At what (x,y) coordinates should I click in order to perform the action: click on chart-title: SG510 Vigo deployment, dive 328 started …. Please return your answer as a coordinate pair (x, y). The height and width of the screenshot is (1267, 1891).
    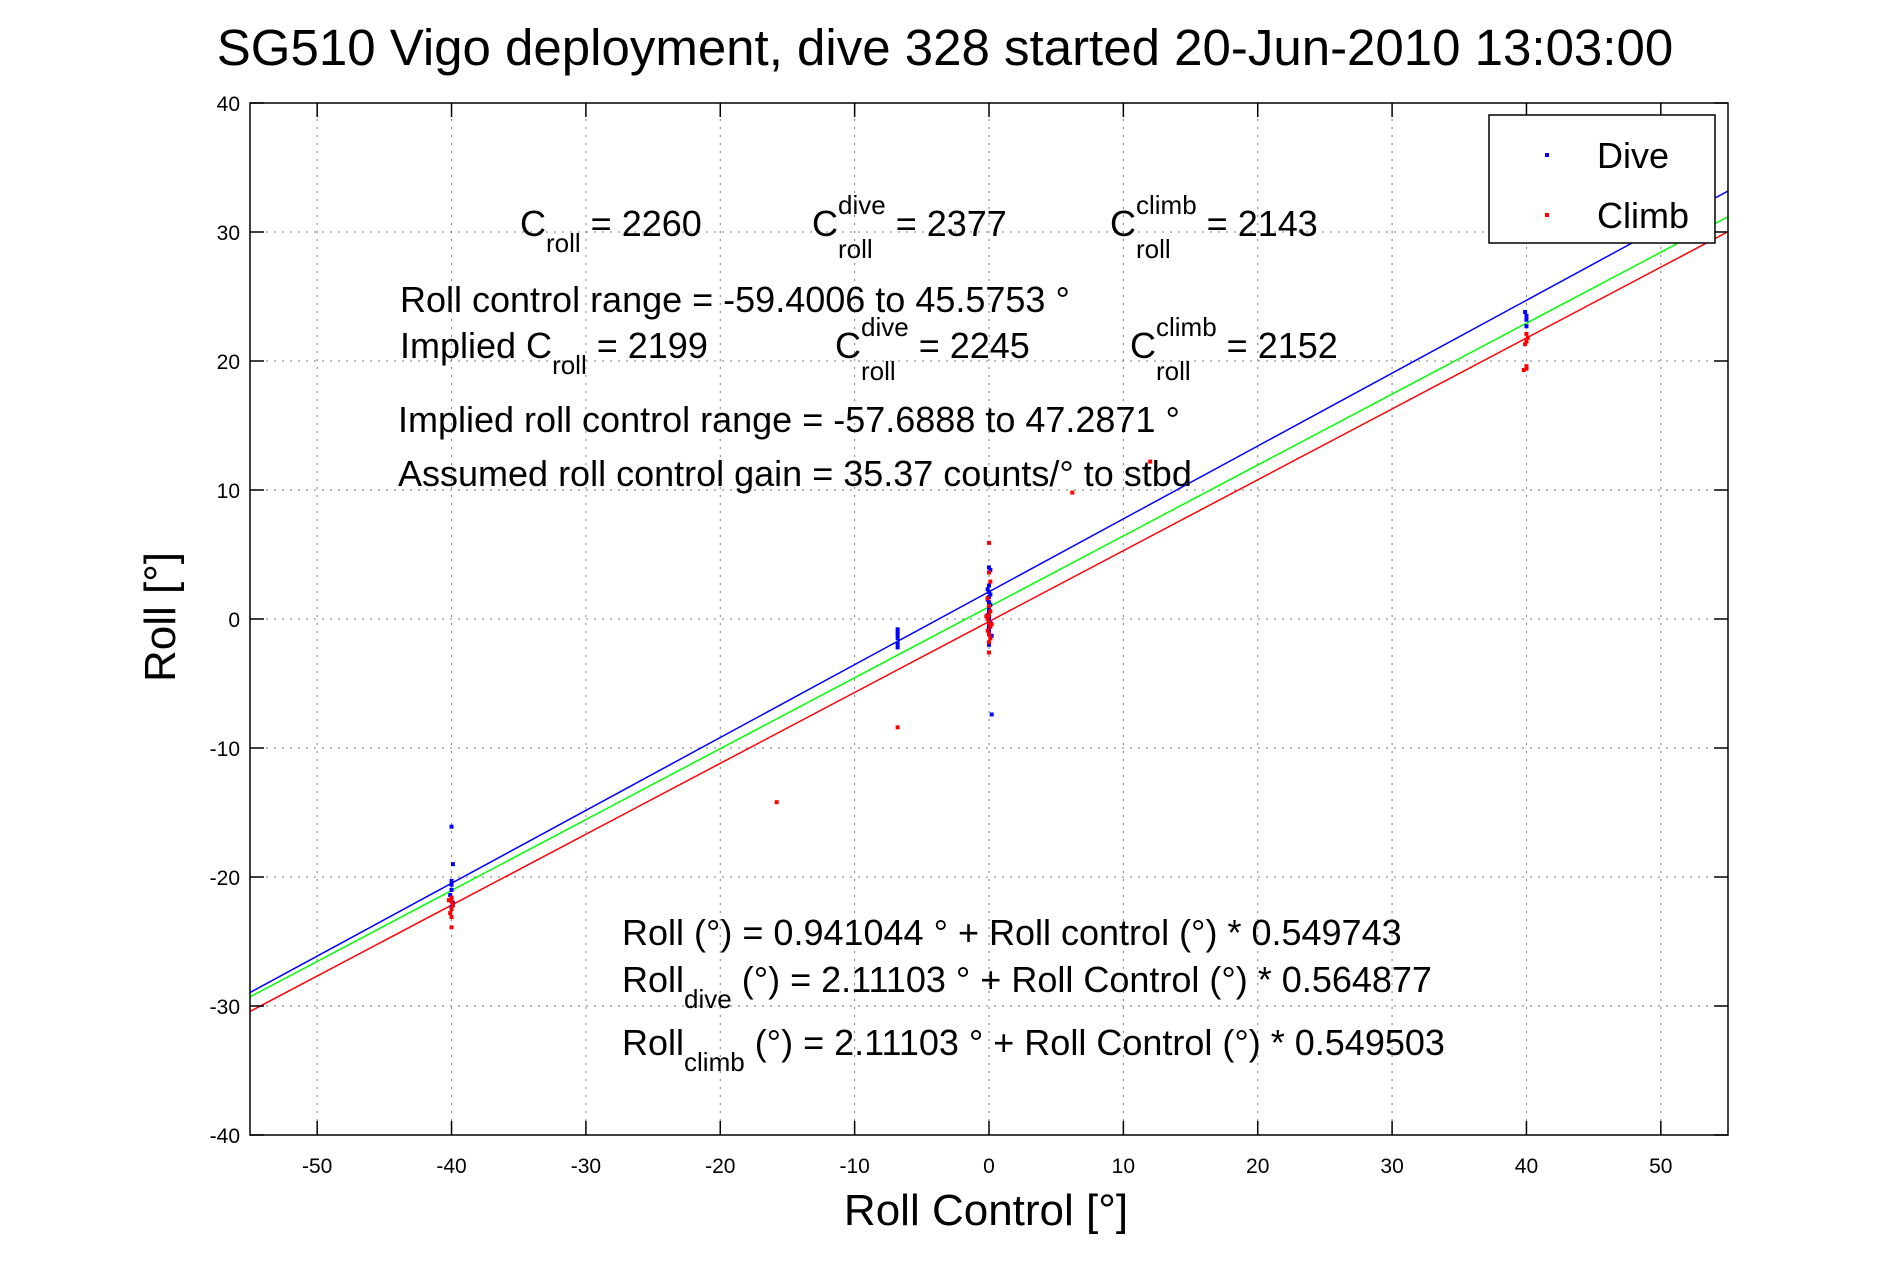
    Looking at the image, I should click on (945, 47).